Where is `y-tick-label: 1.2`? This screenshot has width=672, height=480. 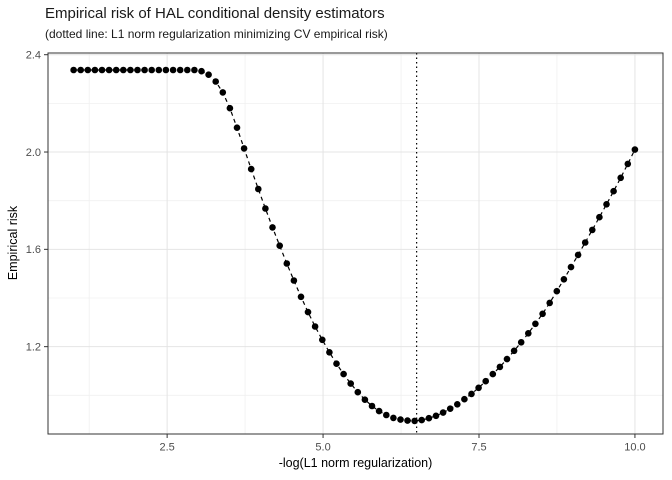 y-tick-label: 1.2 is located at coordinates (33, 347).